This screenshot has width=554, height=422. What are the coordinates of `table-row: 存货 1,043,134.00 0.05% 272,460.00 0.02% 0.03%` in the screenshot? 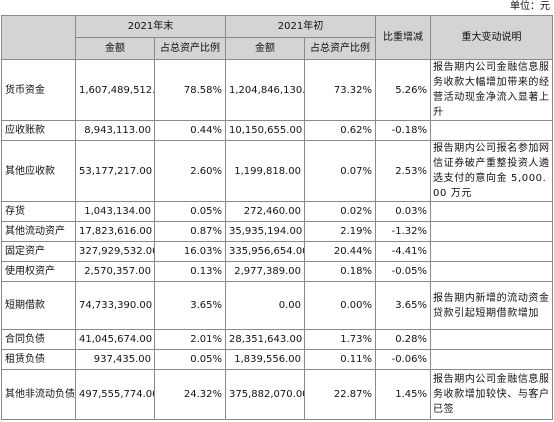 It's located at (277, 211).